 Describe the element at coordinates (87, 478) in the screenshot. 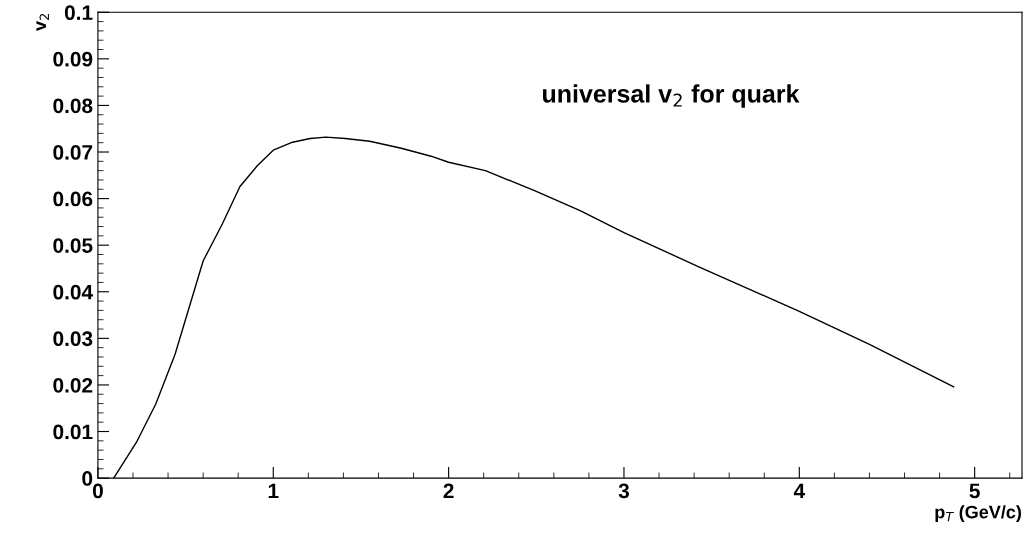

I see `y-tick-label: 0` at that location.